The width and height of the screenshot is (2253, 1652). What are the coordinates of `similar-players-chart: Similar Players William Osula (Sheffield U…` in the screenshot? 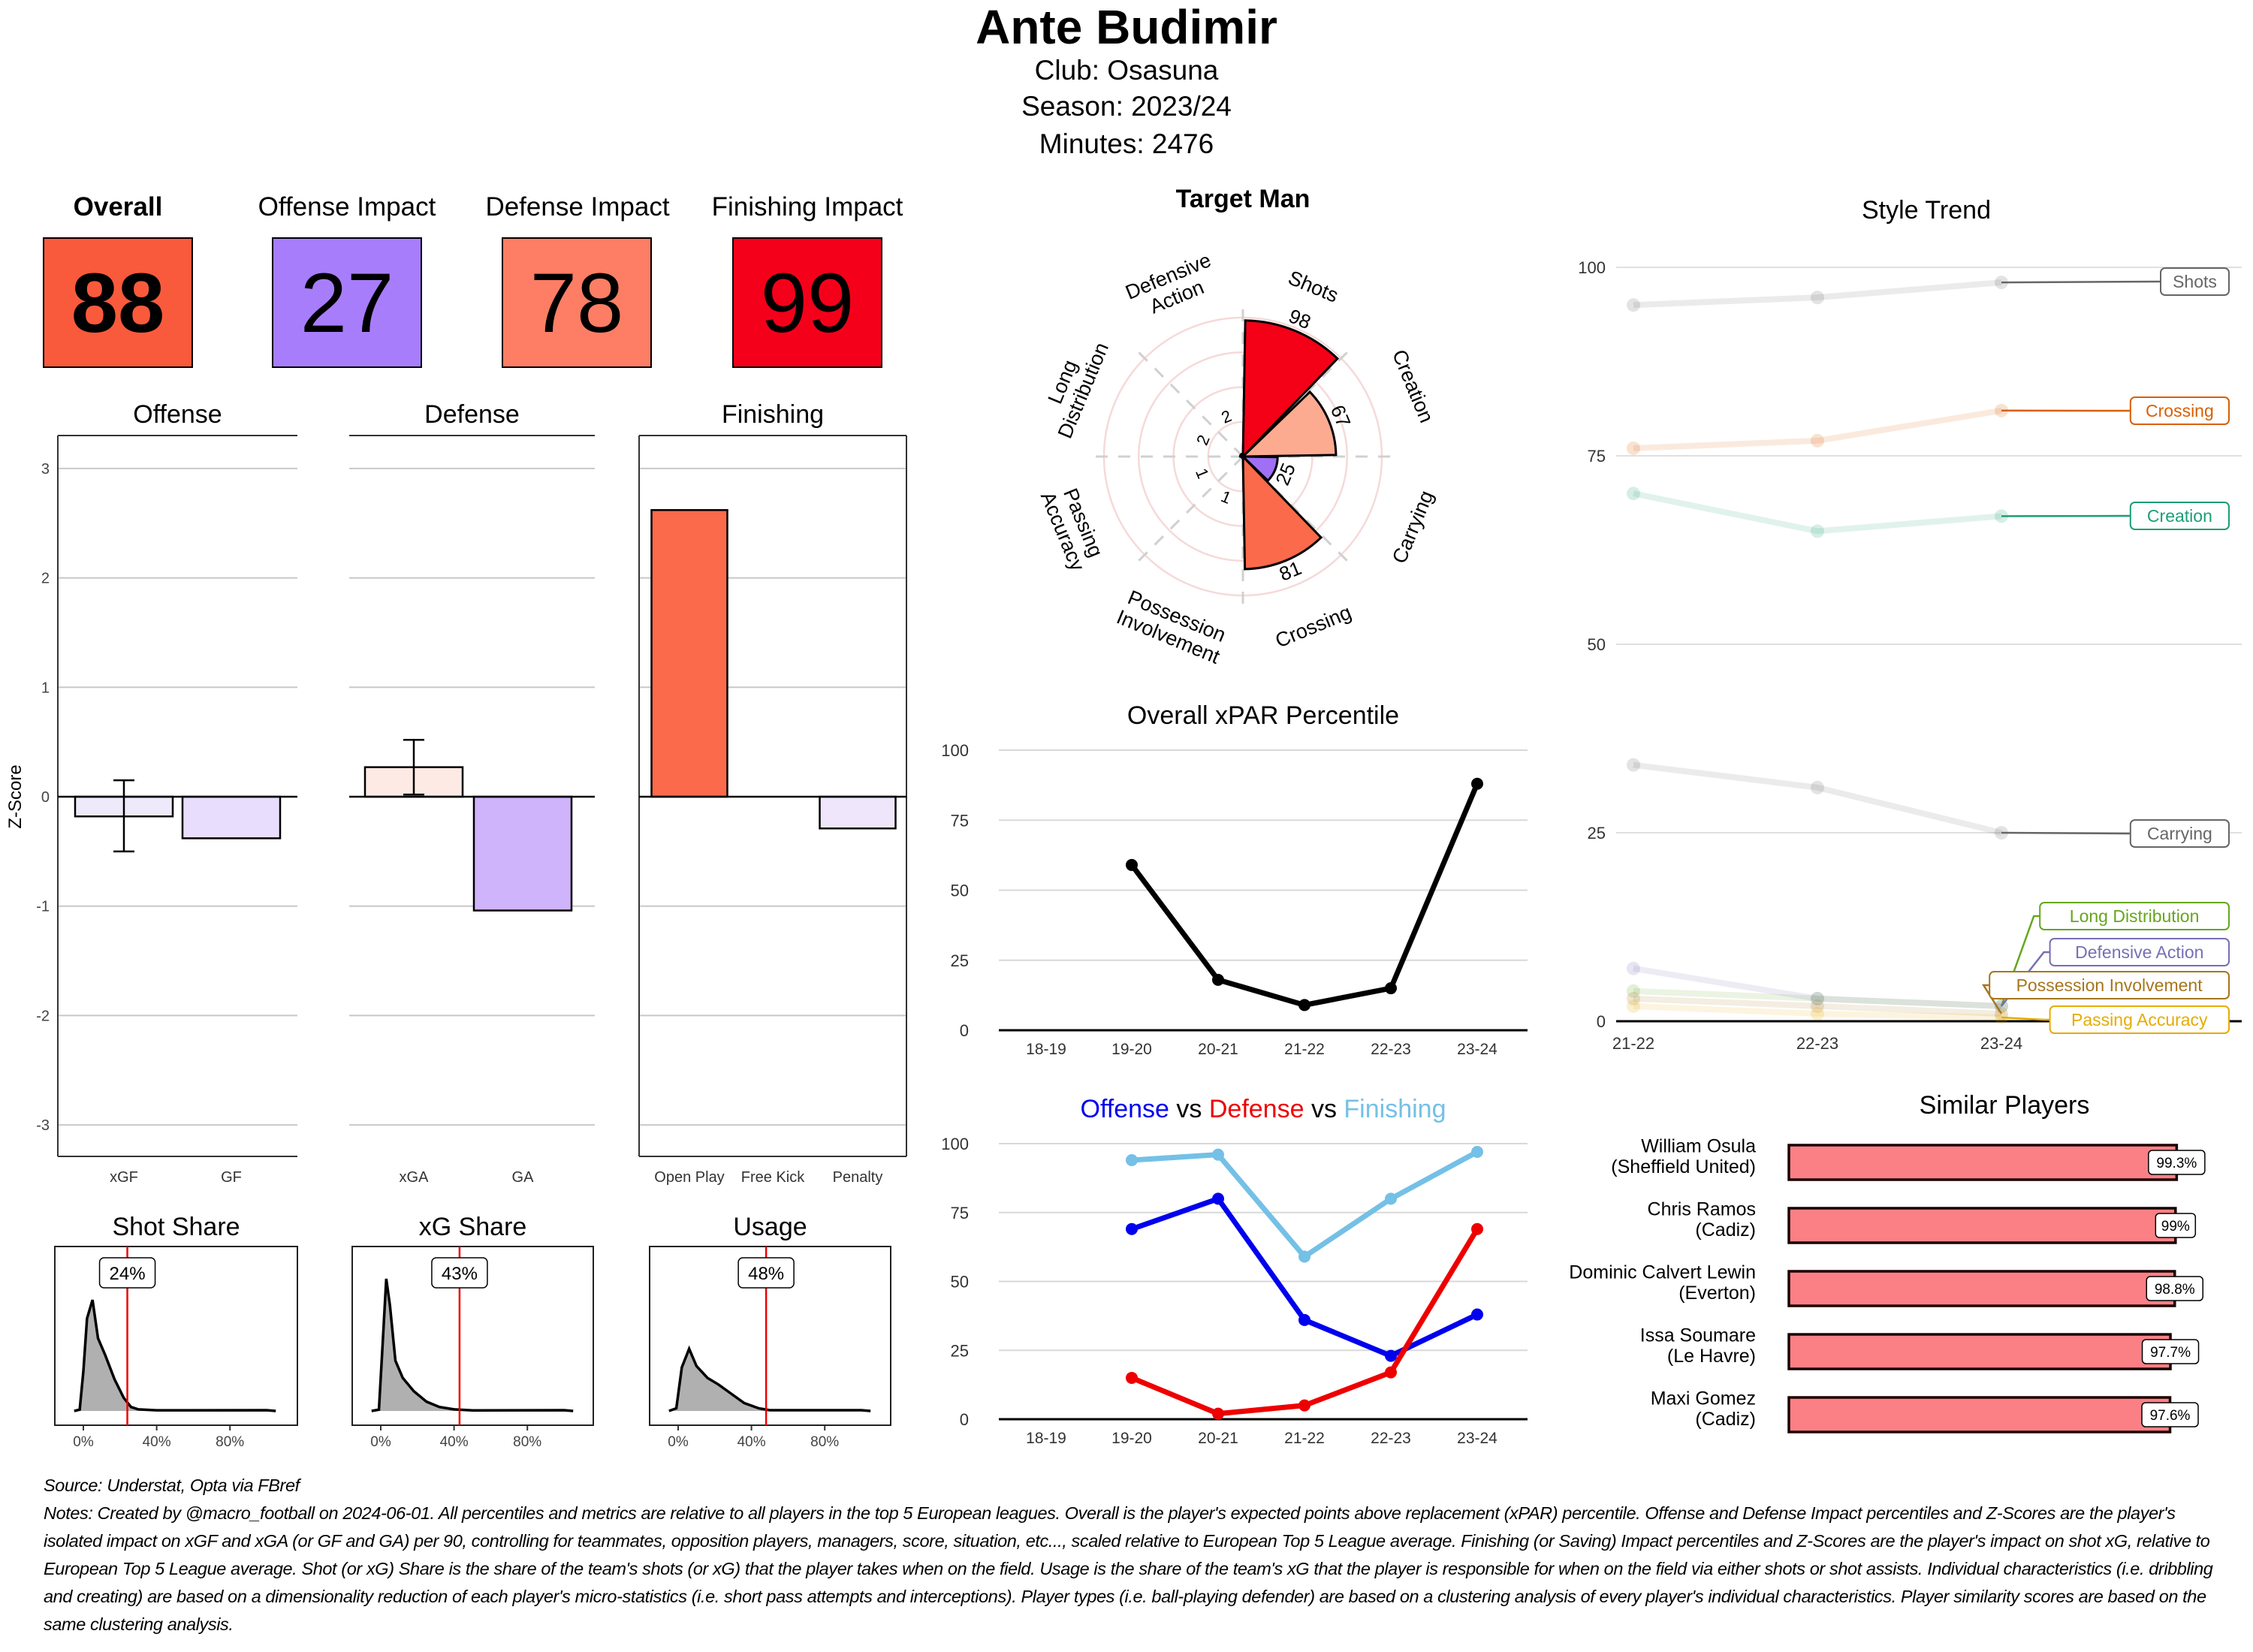 It's located at (1888, 1262).